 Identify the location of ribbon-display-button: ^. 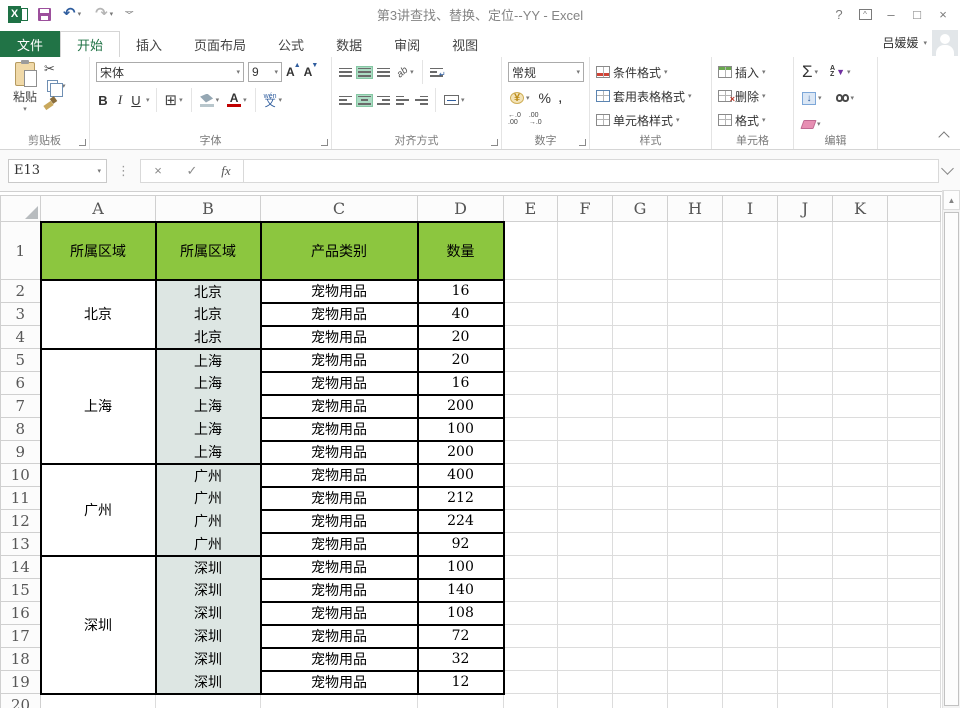
(865, 14).